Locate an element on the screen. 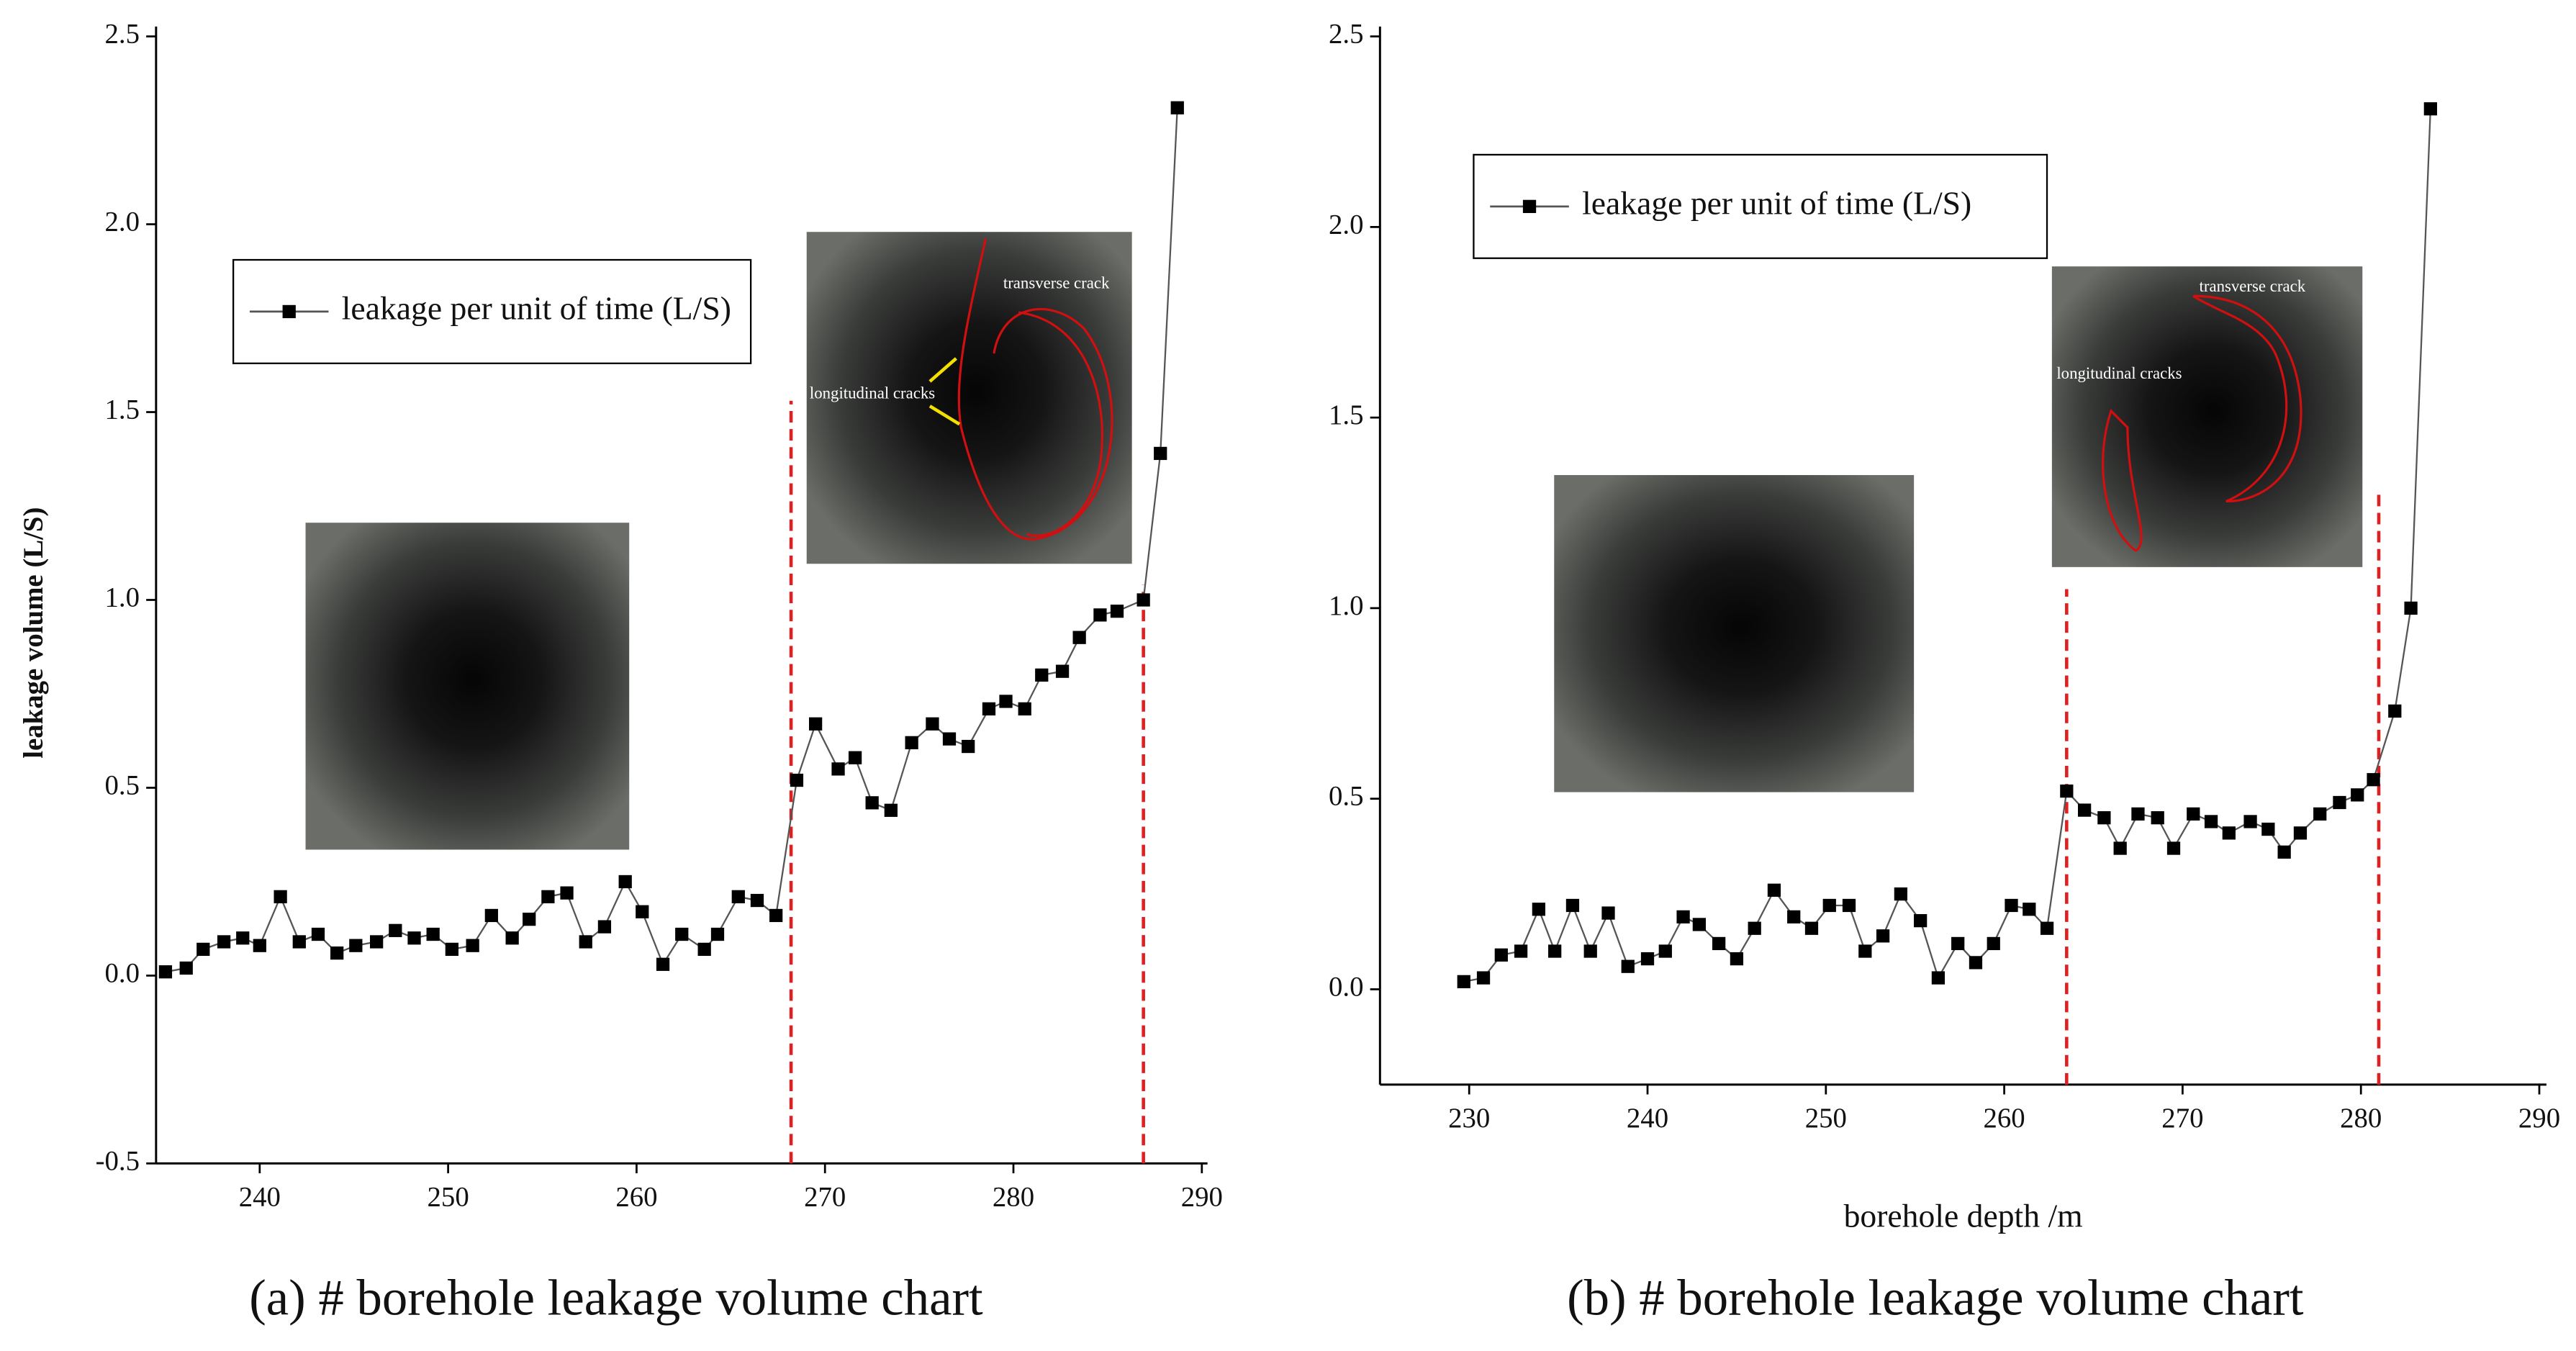  legend-box is located at coordinates (1761, 206).